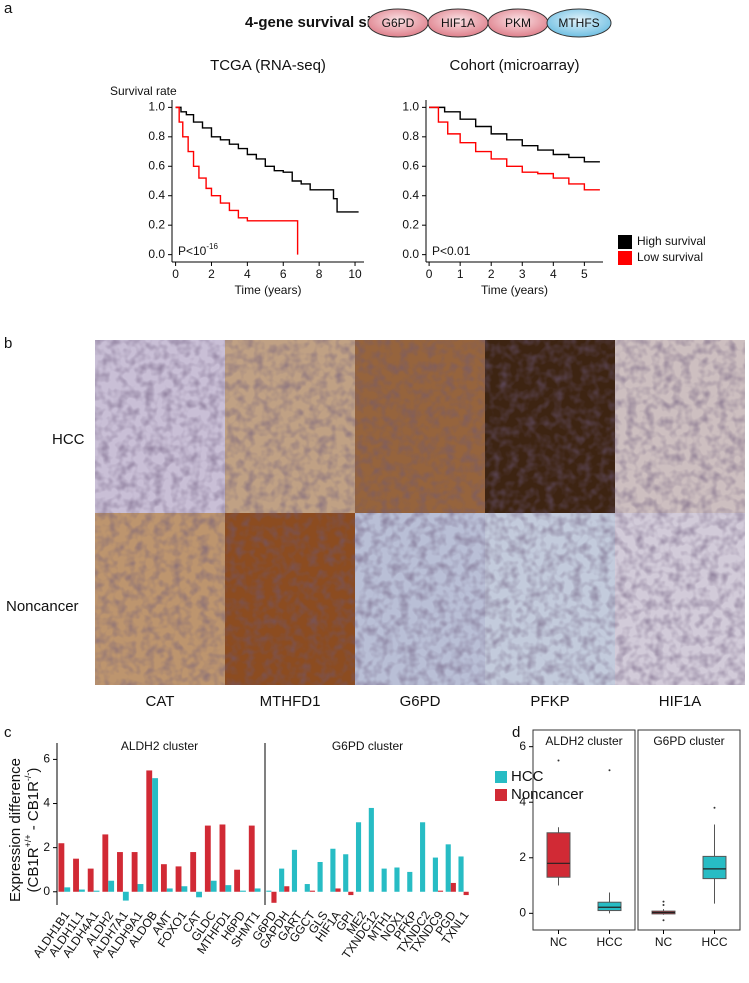  What do you see at coordinates (8, 732) in the screenshot?
I see `panel-label: c` at bounding box center [8, 732].